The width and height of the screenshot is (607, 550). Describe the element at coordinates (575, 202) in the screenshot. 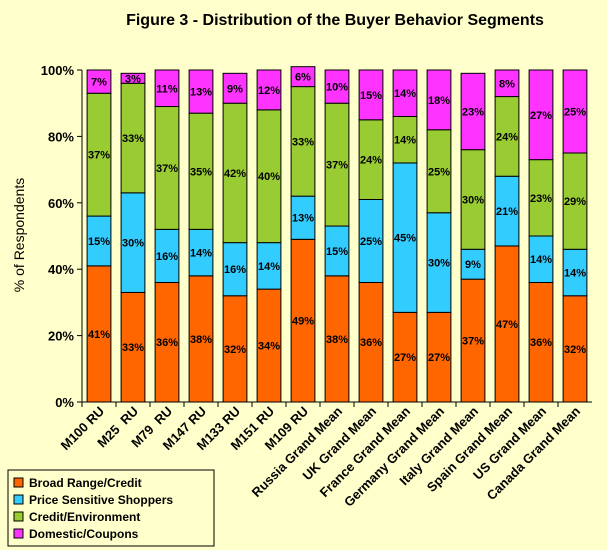

I see `data-label: 29%` at that location.